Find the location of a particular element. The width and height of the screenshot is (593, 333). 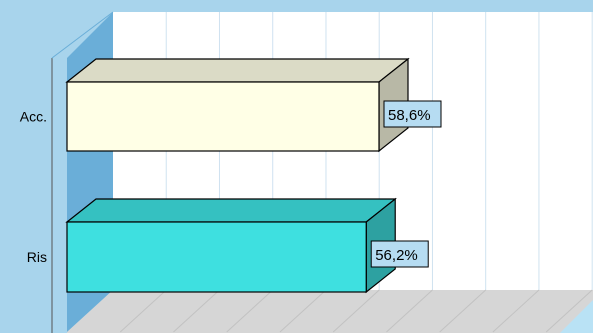

category-label: Ris is located at coordinates (37, 257).